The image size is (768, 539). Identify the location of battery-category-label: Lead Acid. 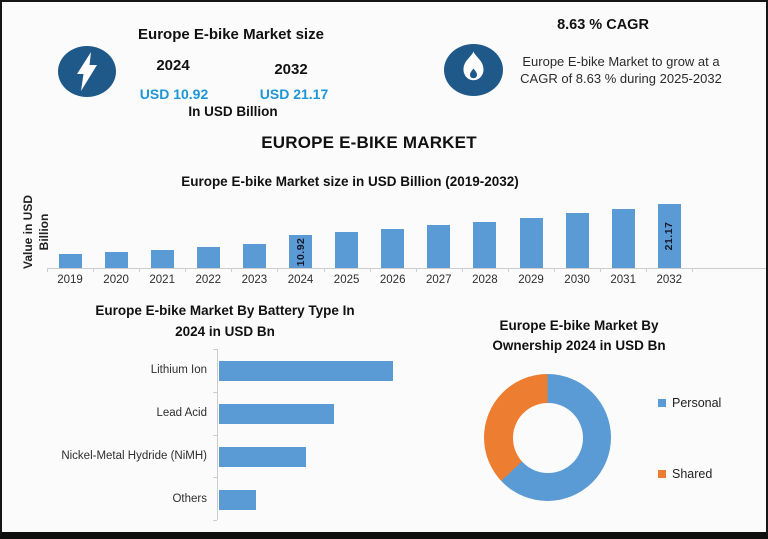
(181, 413).